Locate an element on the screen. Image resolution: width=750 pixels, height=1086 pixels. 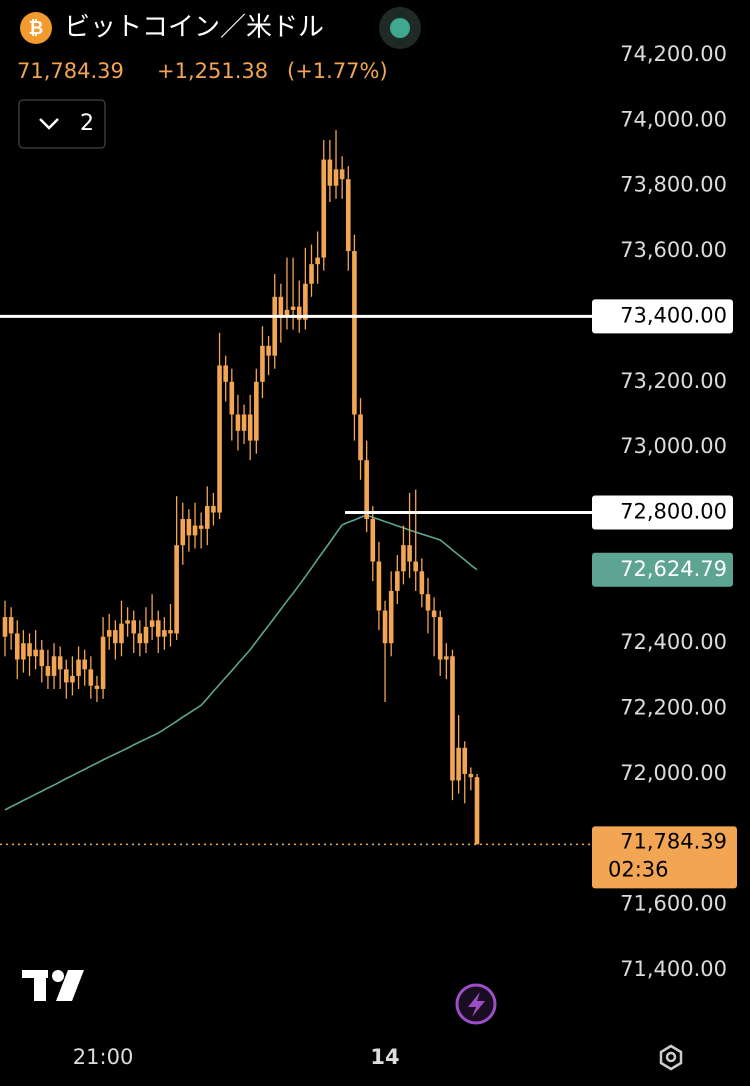
chevron is located at coordinates (49, 124).